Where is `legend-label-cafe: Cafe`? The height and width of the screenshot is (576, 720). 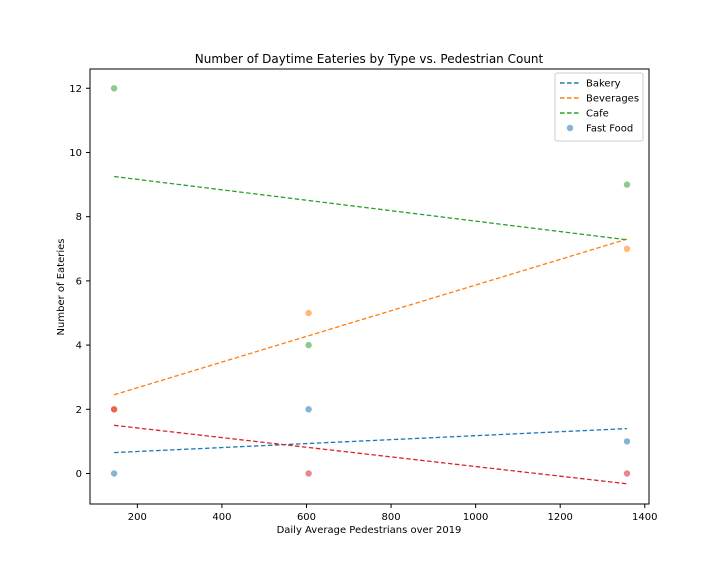 legend-label-cafe: Cafe is located at coordinates (597, 114).